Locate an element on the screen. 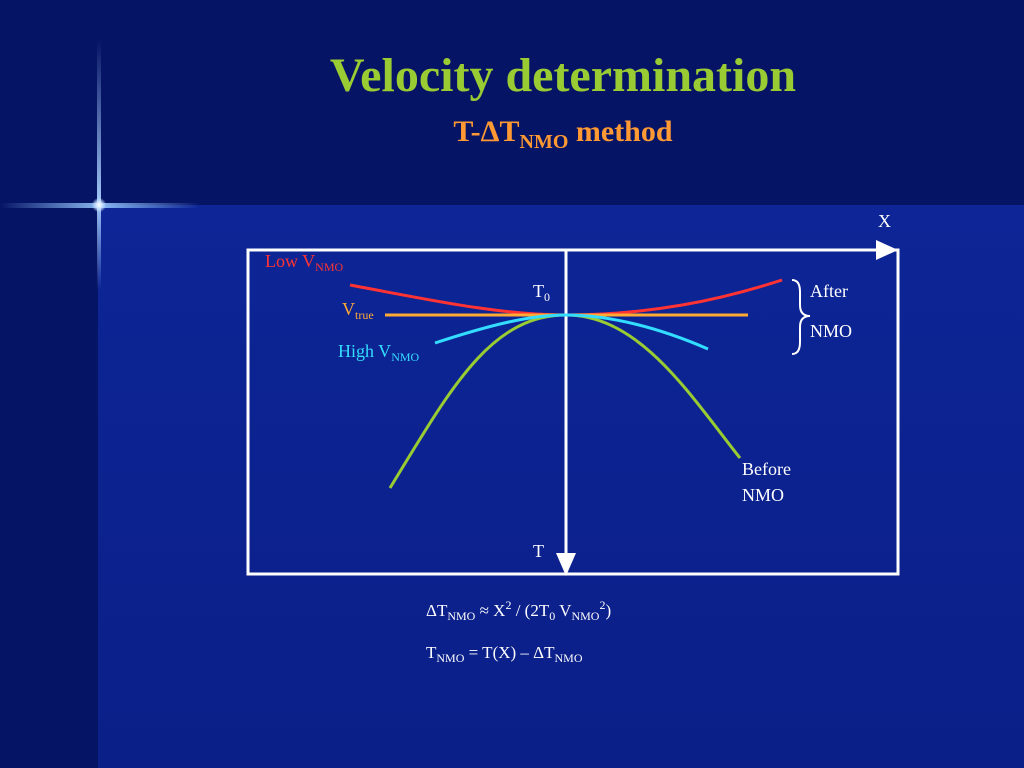 This screenshot has width=1024, height=768. slide-title: Velocity determination is located at coordinates (563, 75).